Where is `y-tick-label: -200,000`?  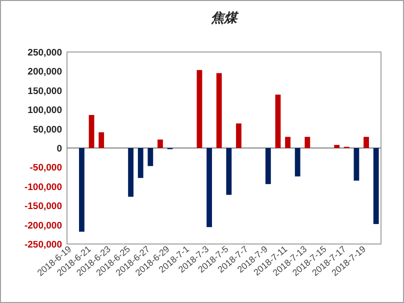 y-tick-label: -200,000 is located at coordinates (43, 226).